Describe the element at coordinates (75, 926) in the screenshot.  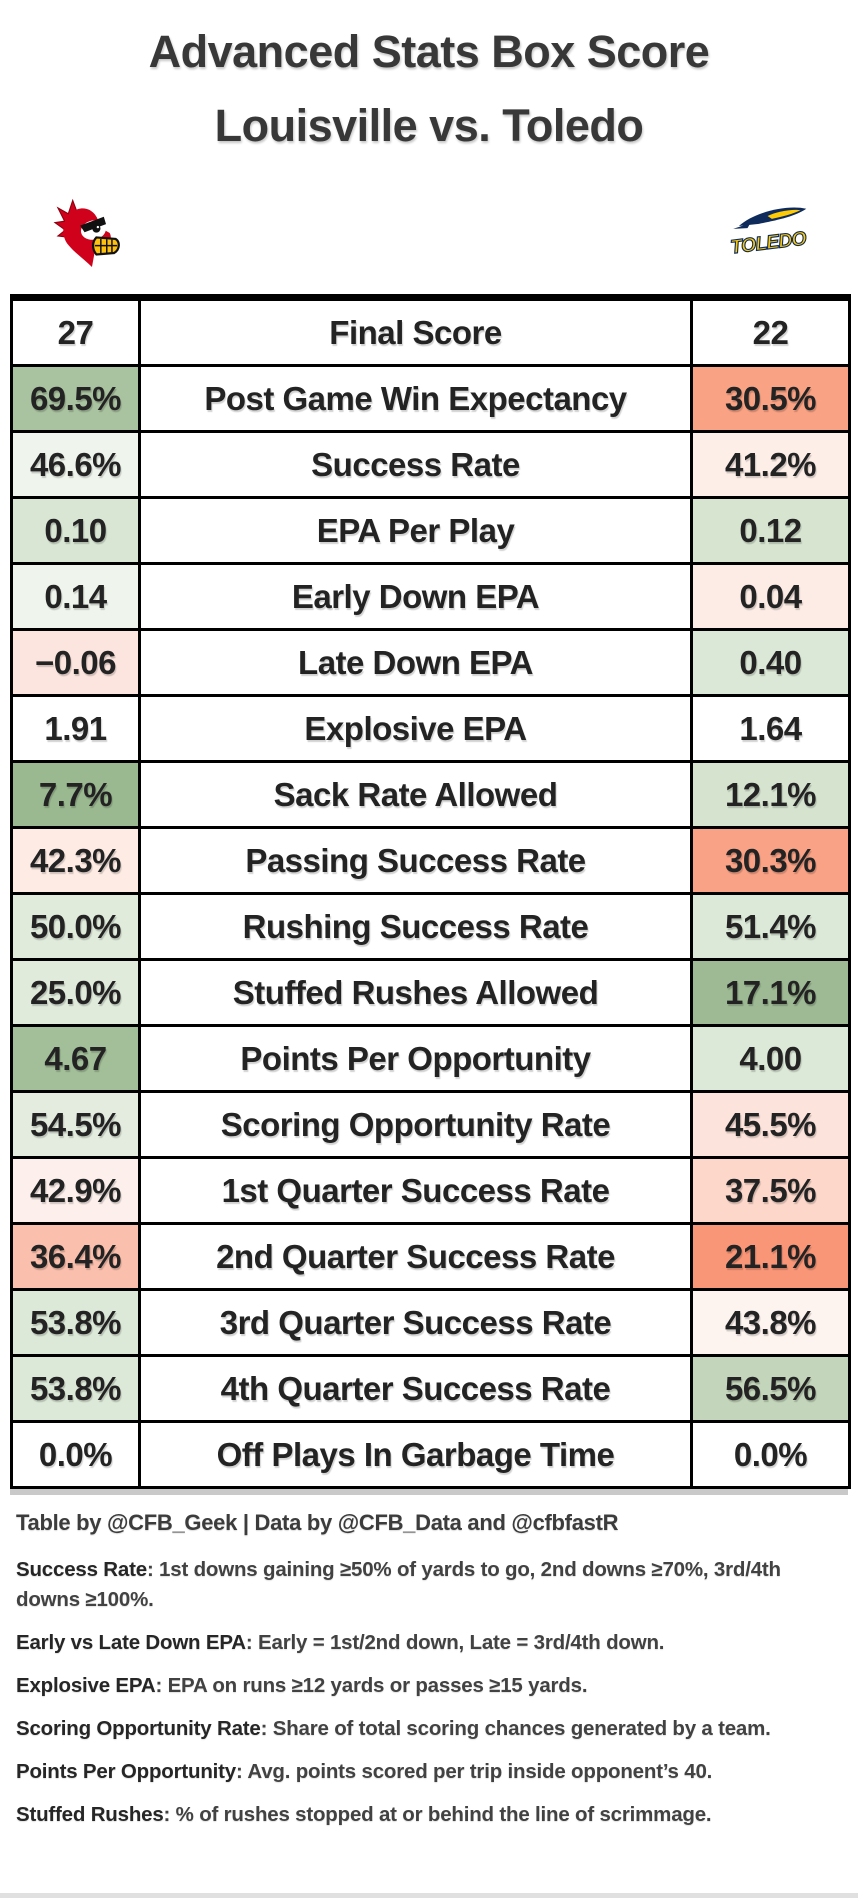
I see `stat-value-louisville: 50.0%` at that location.